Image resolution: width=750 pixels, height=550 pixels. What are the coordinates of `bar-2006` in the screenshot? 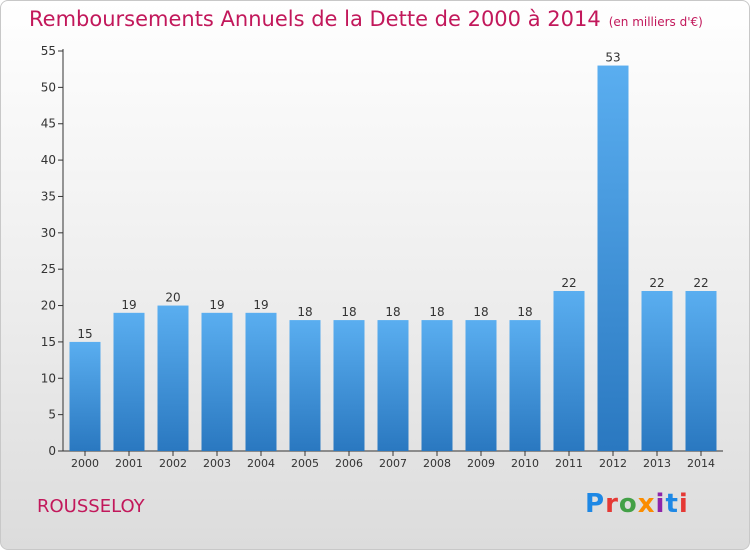 It's located at (349, 385).